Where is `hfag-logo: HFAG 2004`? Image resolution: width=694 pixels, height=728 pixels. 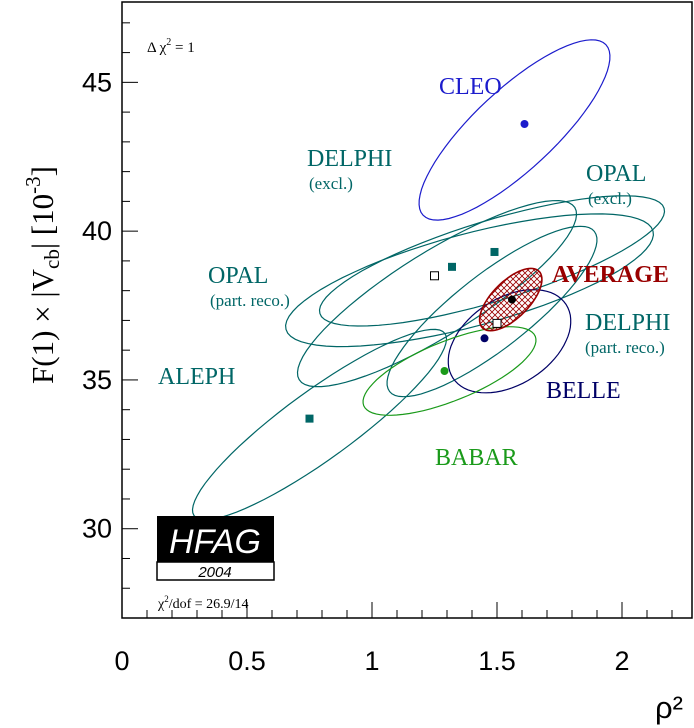
hfag-logo: HFAG 2004 is located at coordinates (215, 548).